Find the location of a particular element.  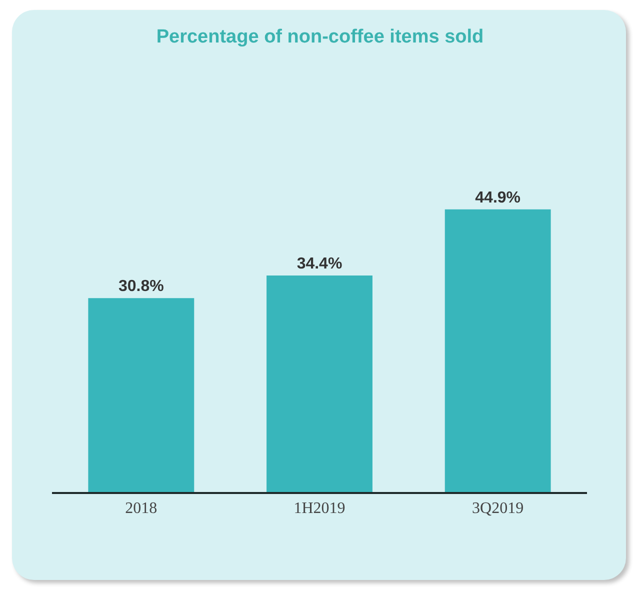

data-label: 30.8% is located at coordinates (141, 287).